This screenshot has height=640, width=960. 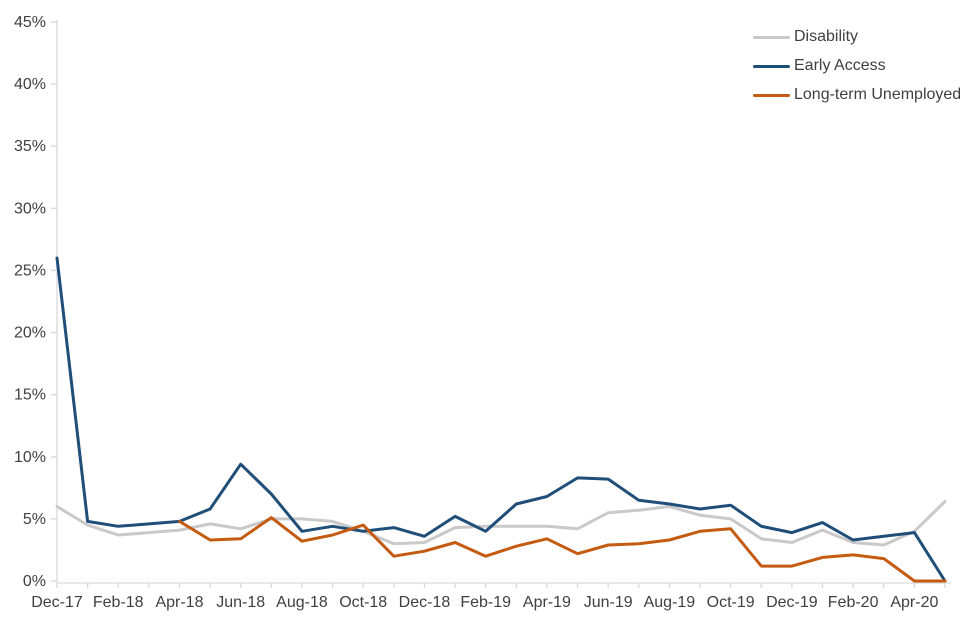 What do you see at coordinates (562, 549) in the screenshot?
I see `series-line-long-term-unemployed` at bounding box center [562, 549].